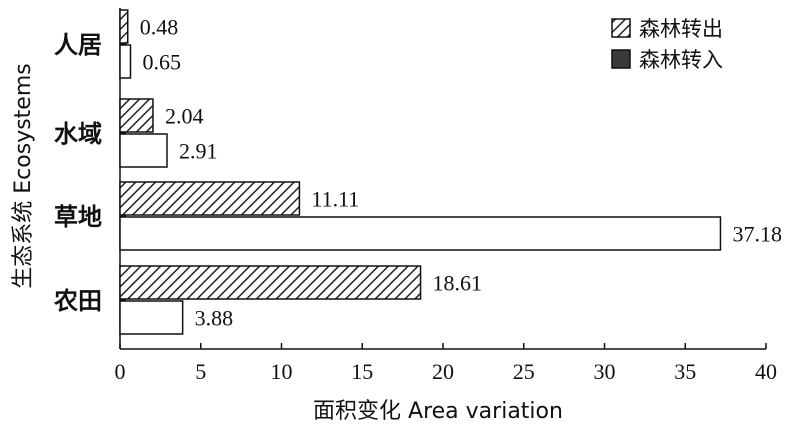  I want to click on bar-value-label: 18.61, so click(458, 283).